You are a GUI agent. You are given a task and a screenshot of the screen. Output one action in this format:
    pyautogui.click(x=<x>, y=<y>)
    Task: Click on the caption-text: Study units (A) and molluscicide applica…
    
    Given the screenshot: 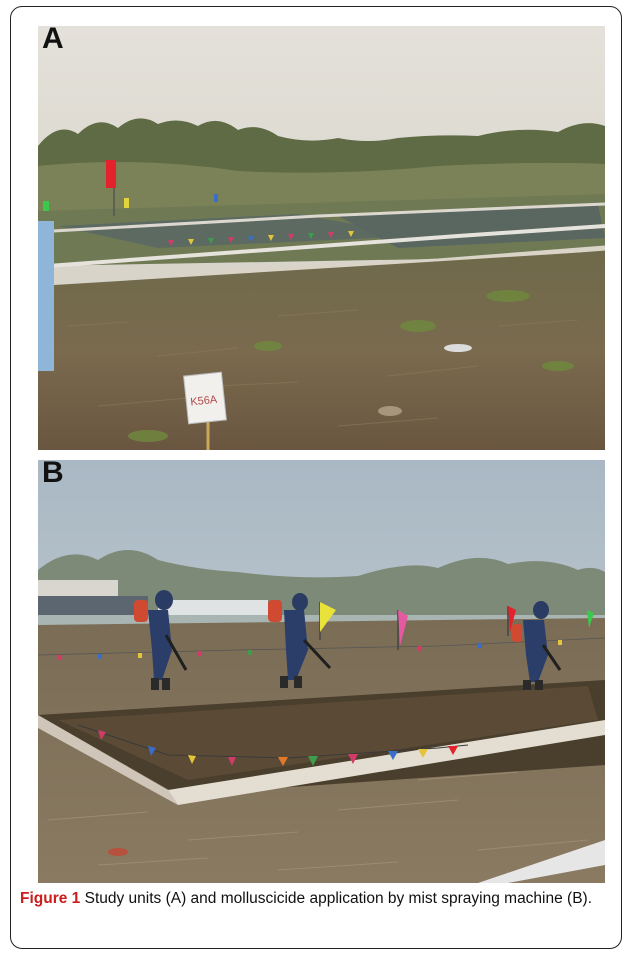 What is the action you would take?
    pyautogui.click(x=336, y=898)
    